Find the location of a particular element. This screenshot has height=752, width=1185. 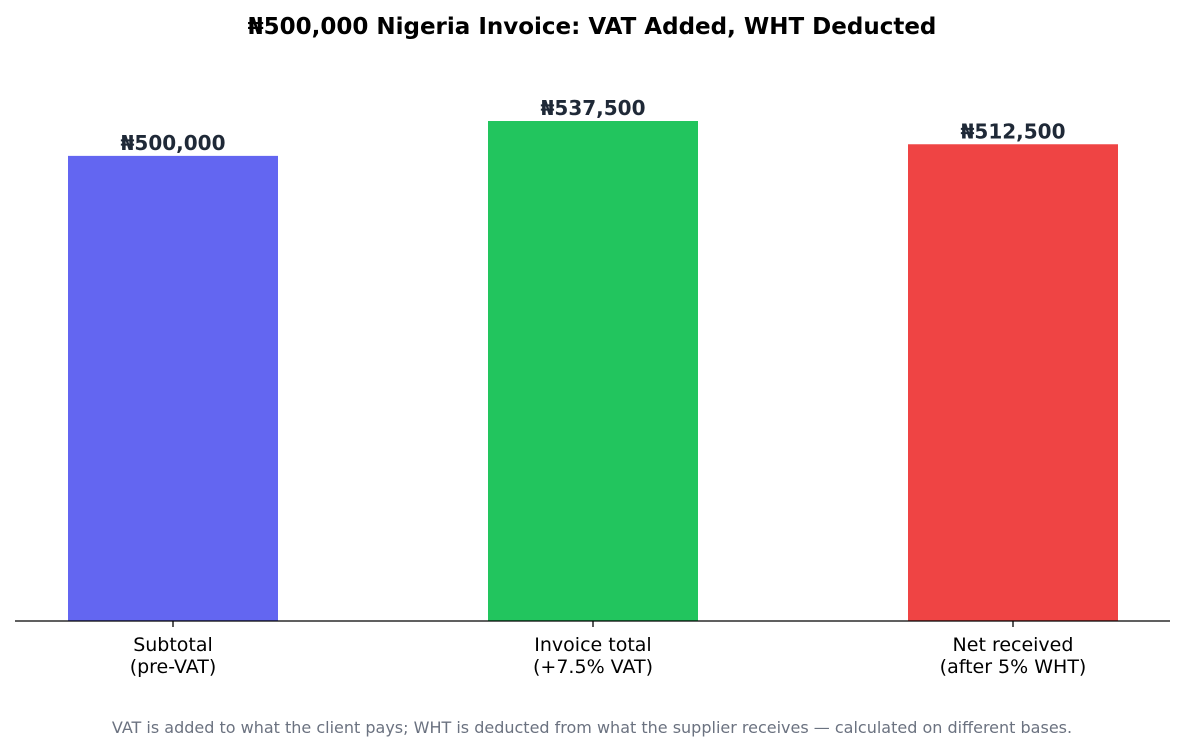

bar-value-label-2: ₦537,500 is located at coordinates (592, 108).